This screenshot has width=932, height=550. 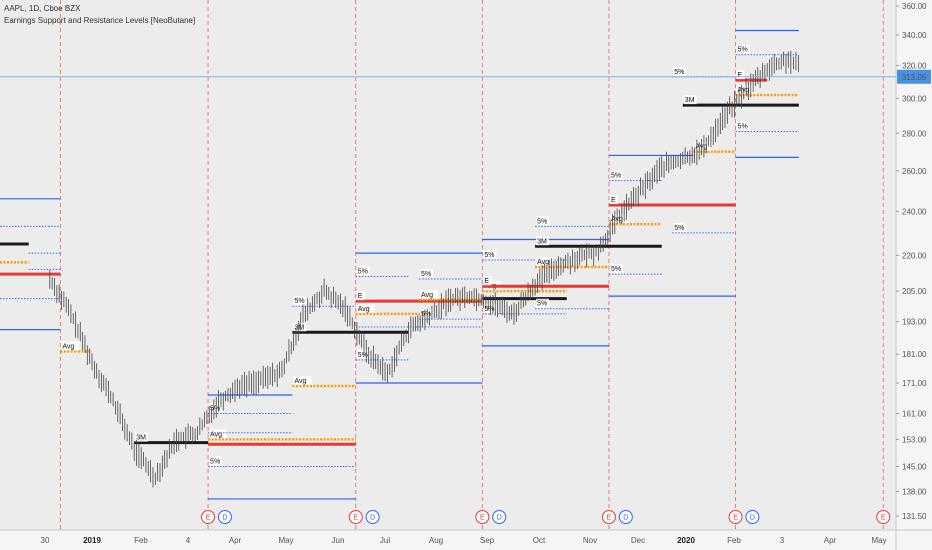 What do you see at coordinates (385, 540) in the screenshot?
I see `x-tick-label: Jul` at bounding box center [385, 540].